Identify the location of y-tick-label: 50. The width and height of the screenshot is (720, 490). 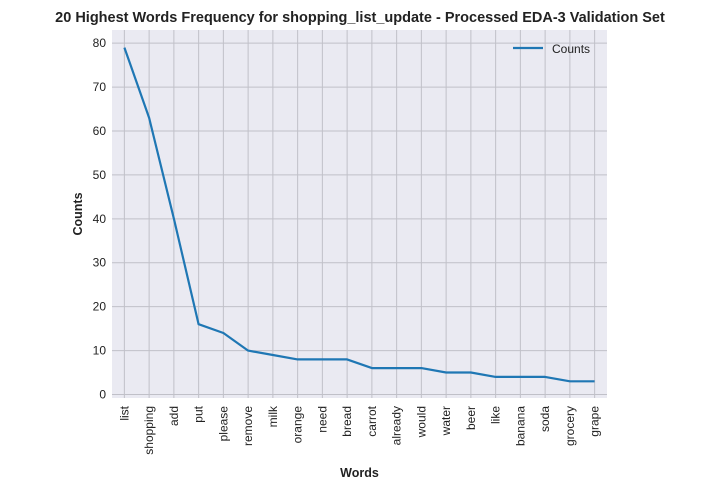
(100, 175).